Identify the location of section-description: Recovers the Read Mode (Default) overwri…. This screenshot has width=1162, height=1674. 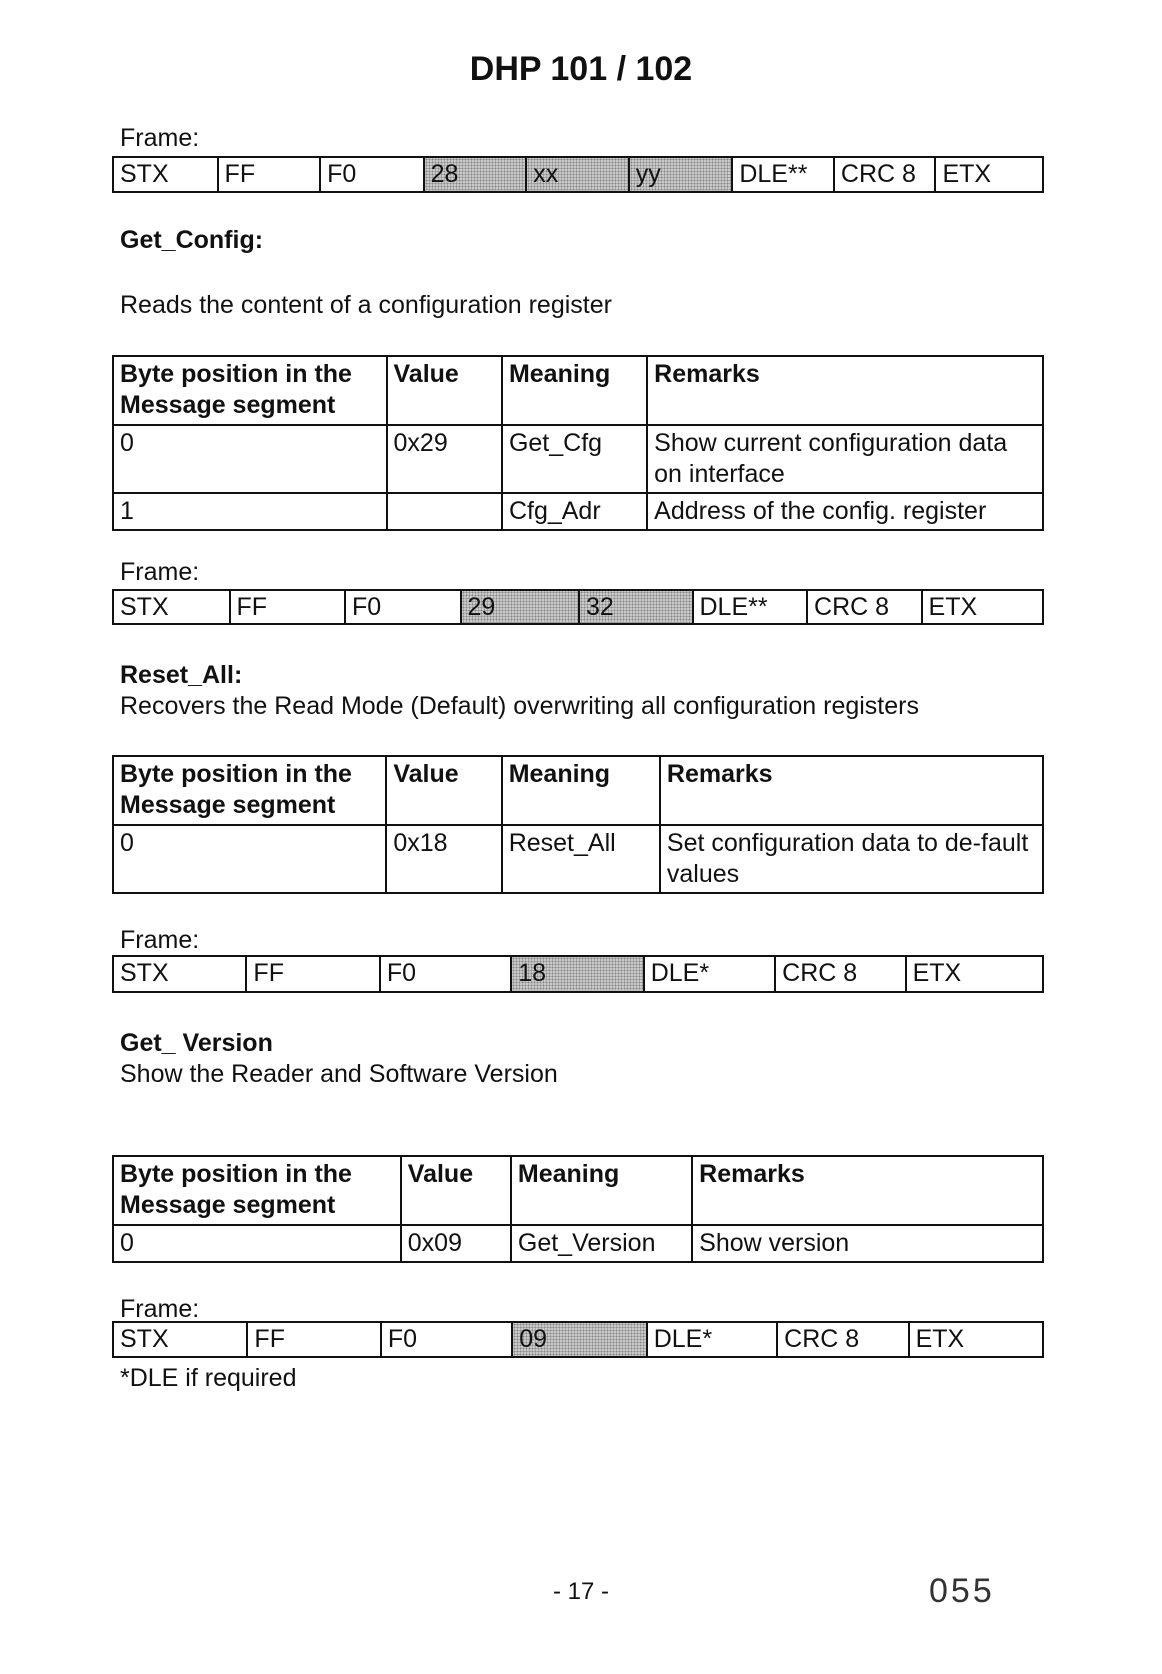
(519, 706).